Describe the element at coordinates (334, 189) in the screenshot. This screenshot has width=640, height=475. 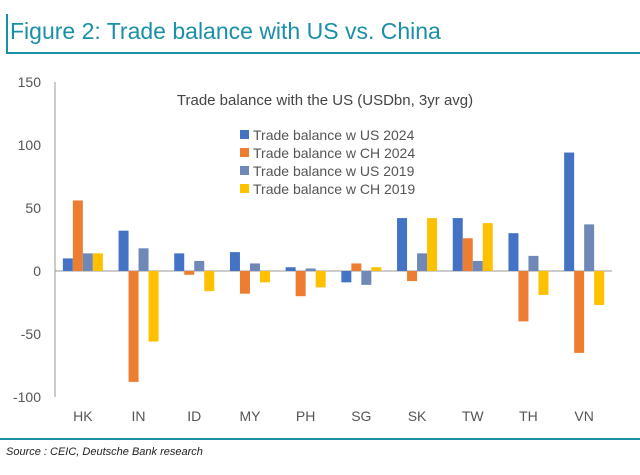
I see `legend-label: Trade balance w CH 2019` at that location.